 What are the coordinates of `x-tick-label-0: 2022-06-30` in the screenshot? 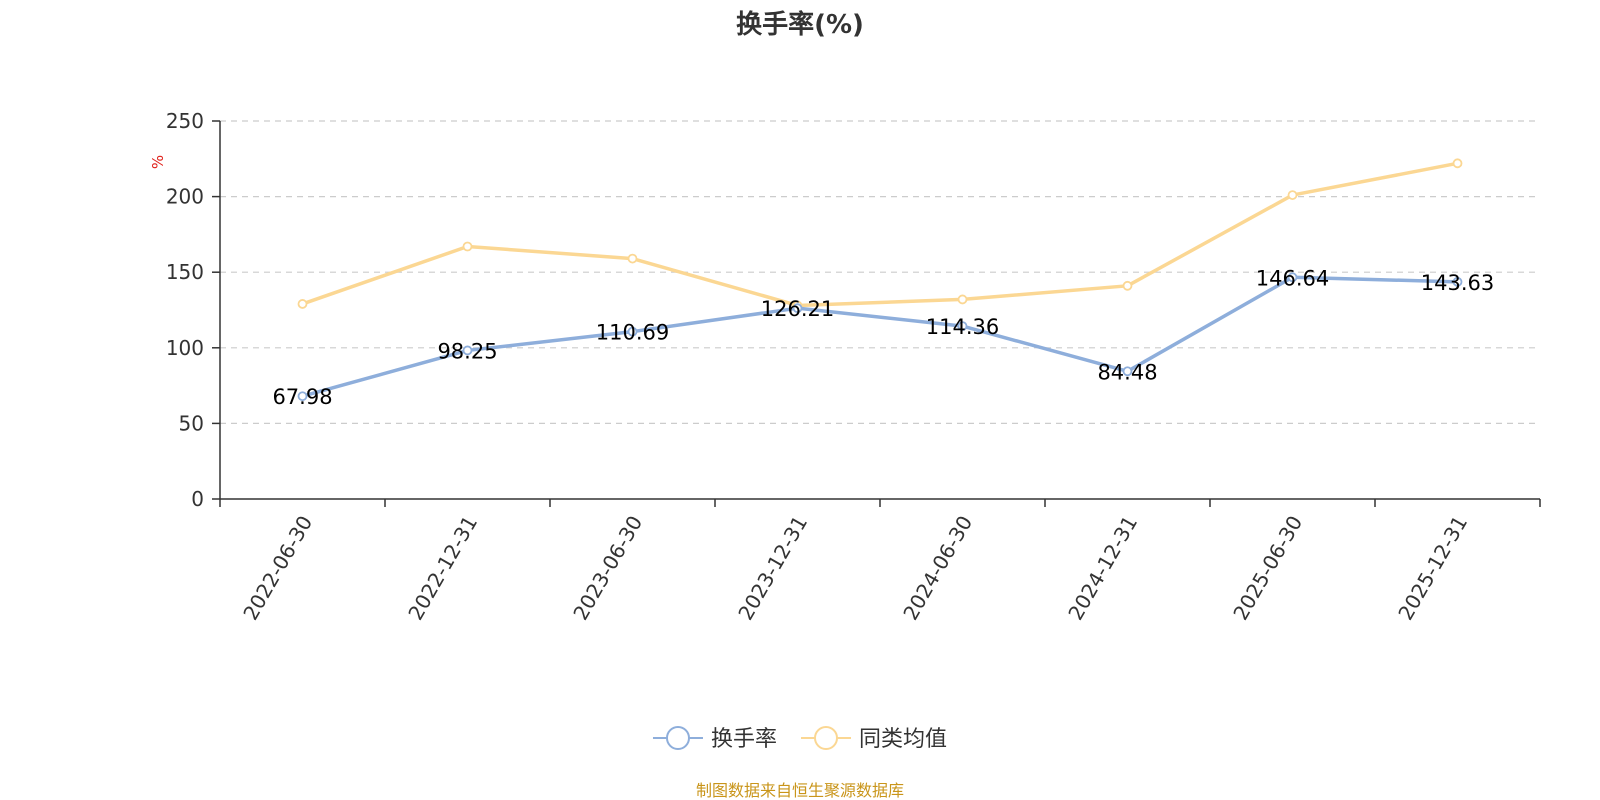 It's located at (277, 568).